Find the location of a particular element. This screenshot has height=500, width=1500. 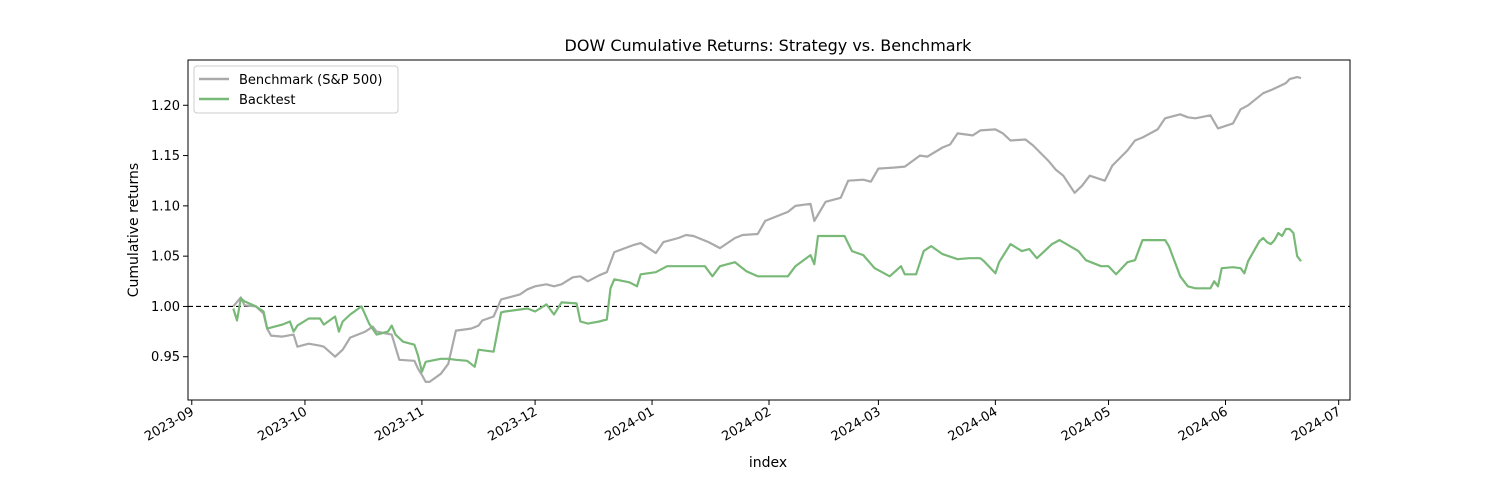

legend: Benchmark (S&P 500) Backtest is located at coordinates (296, 89).